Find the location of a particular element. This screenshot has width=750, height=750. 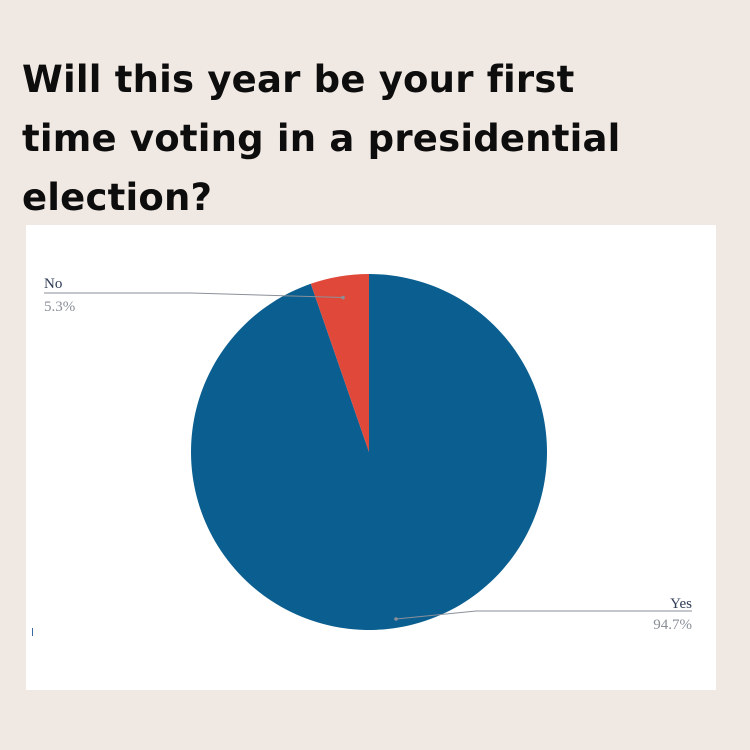

slice-percent-yes: 94.7% is located at coordinates (672, 625).